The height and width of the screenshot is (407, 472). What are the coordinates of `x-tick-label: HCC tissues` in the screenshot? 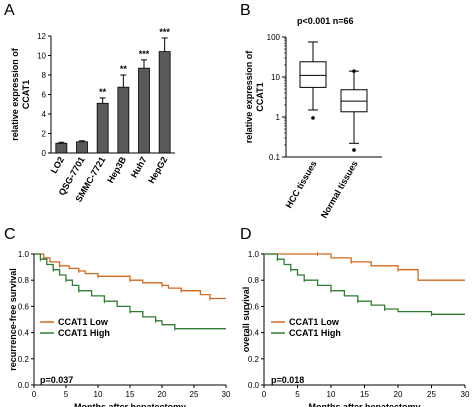 It's located at (301, 184).